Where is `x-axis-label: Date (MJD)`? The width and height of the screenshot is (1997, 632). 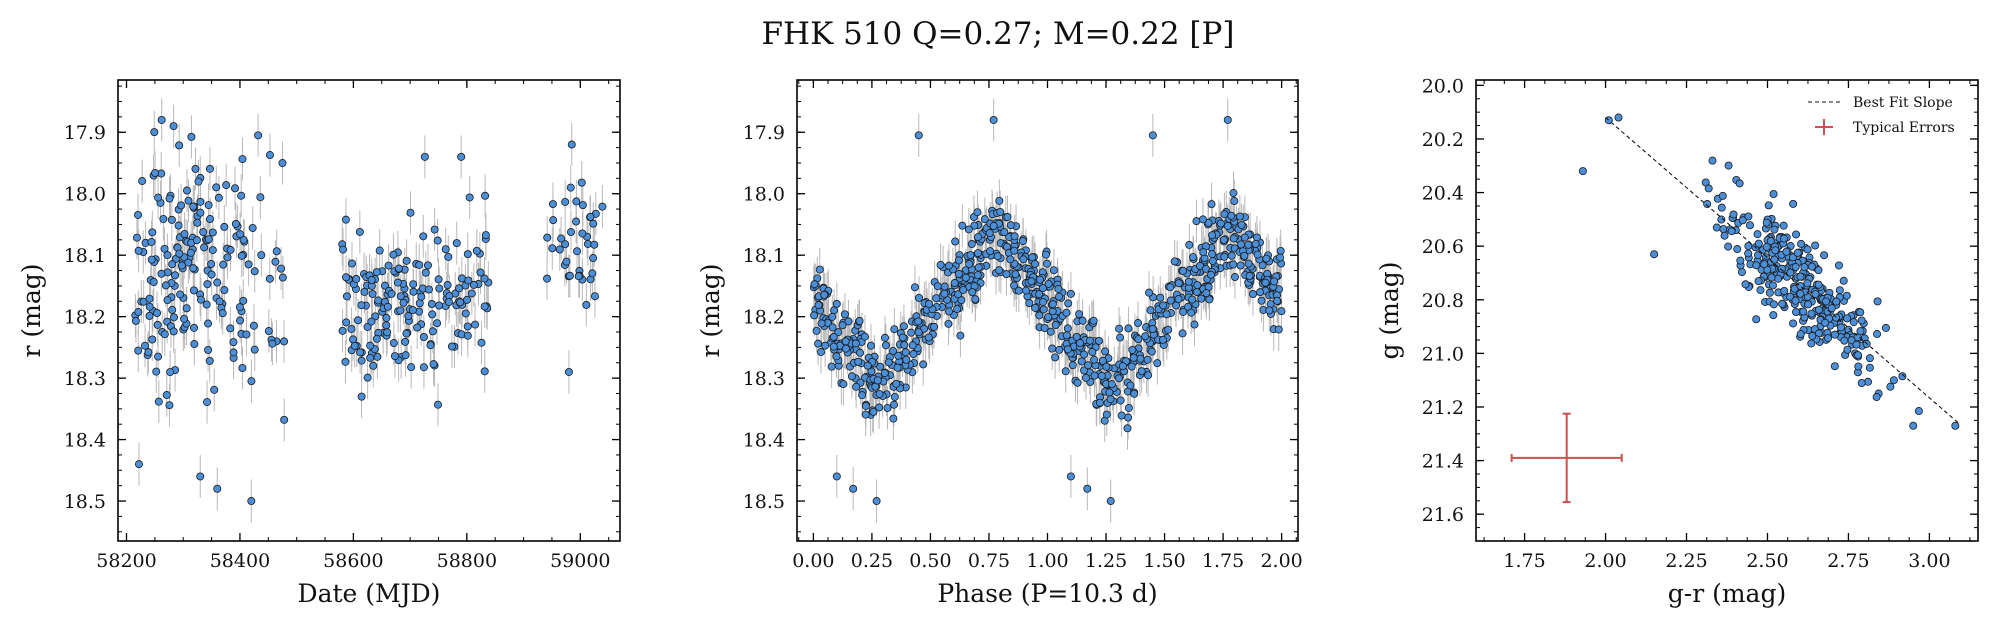 x-axis-label: Date (MJD) is located at coordinates (369, 593).